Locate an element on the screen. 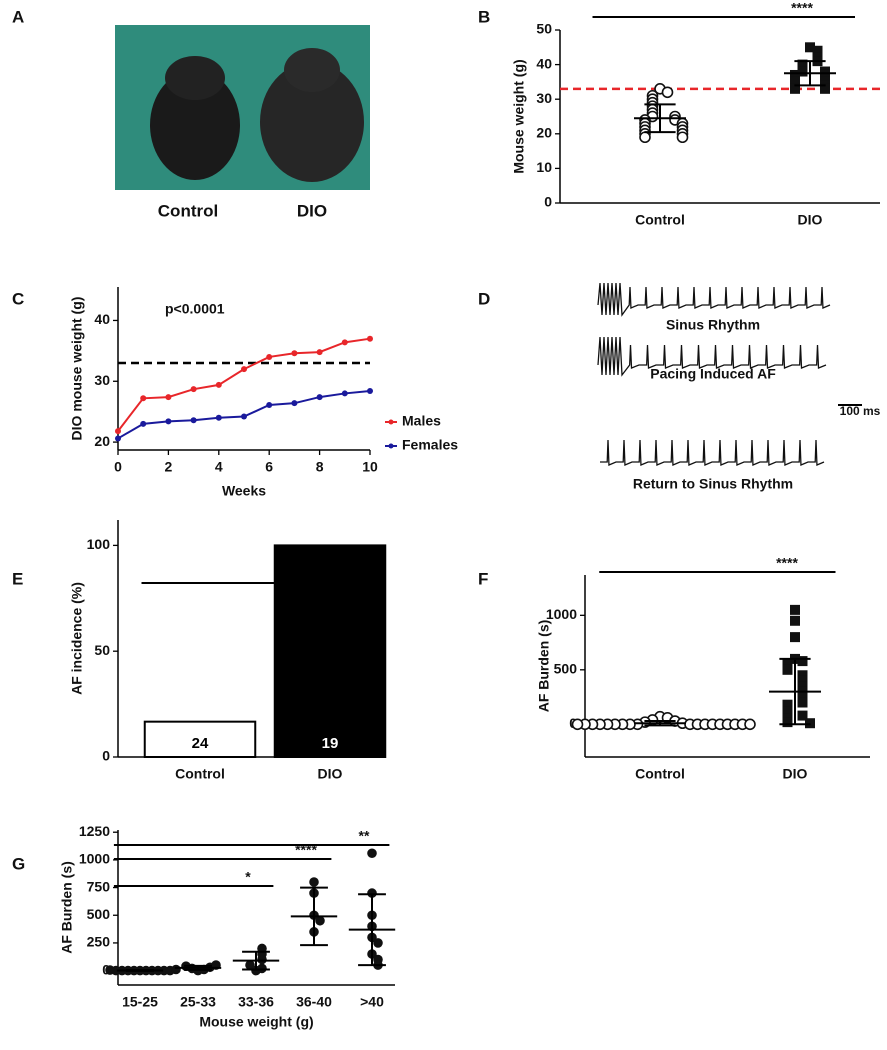 Image resolution: width=887 pixels, height=1050 pixels. x-tick-label: 6 is located at coordinates (269, 467).